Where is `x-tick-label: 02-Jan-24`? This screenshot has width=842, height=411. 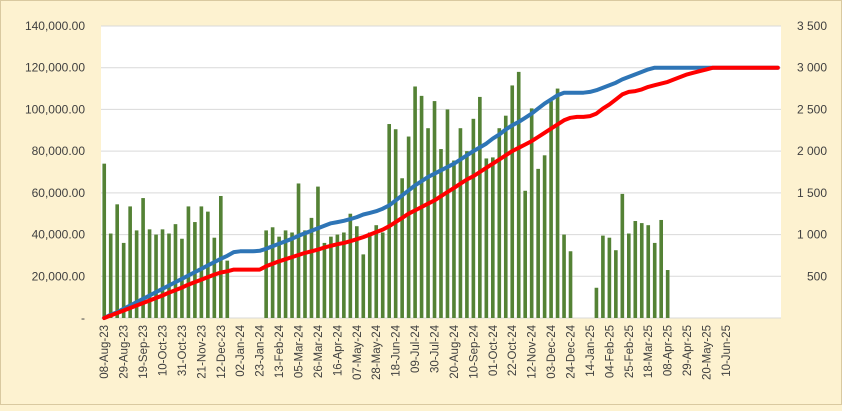 x-tick-label: 02-Jan-24 is located at coordinates (241, 350).